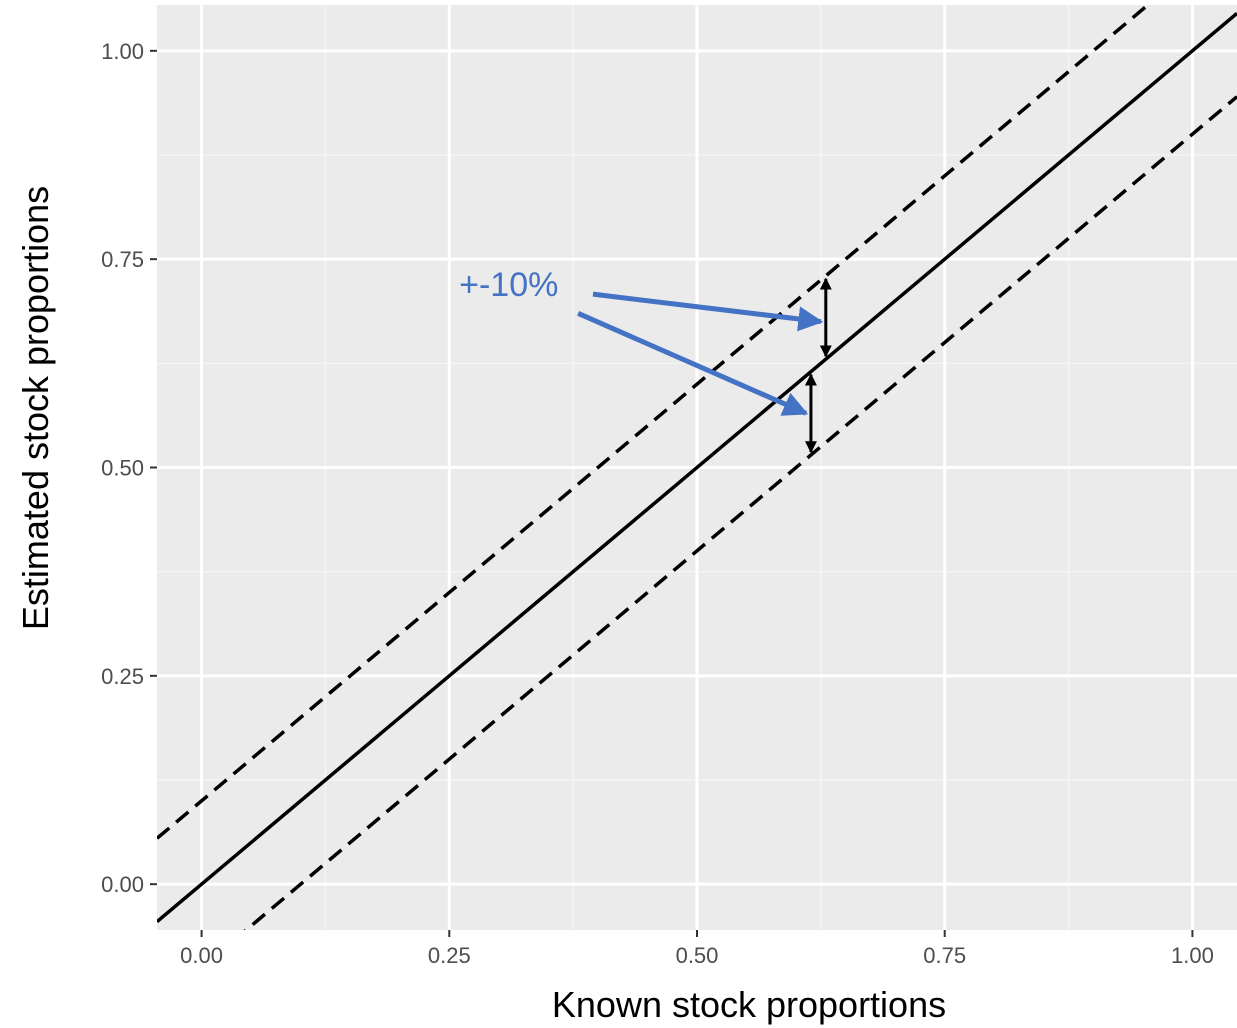 The height and width of the screenshot is (1028, 1237). Describe the element at coordinates (449, 955) in the screenshot. I see `x-tick-label: 0.25` at that location.